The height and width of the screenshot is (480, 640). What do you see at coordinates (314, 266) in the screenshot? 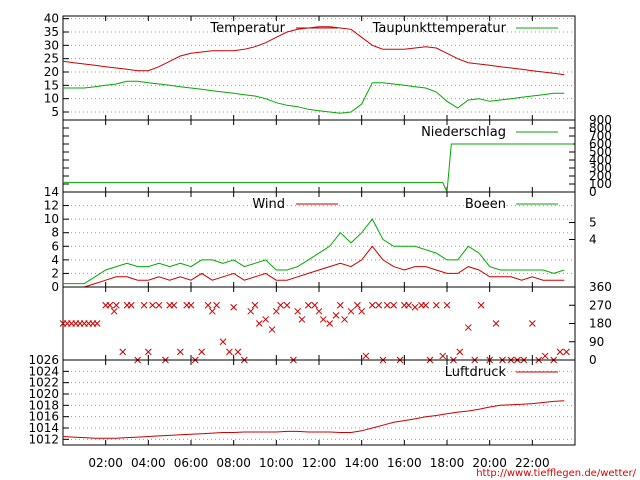
I see `wind-line` at bounding box center [314, 266].